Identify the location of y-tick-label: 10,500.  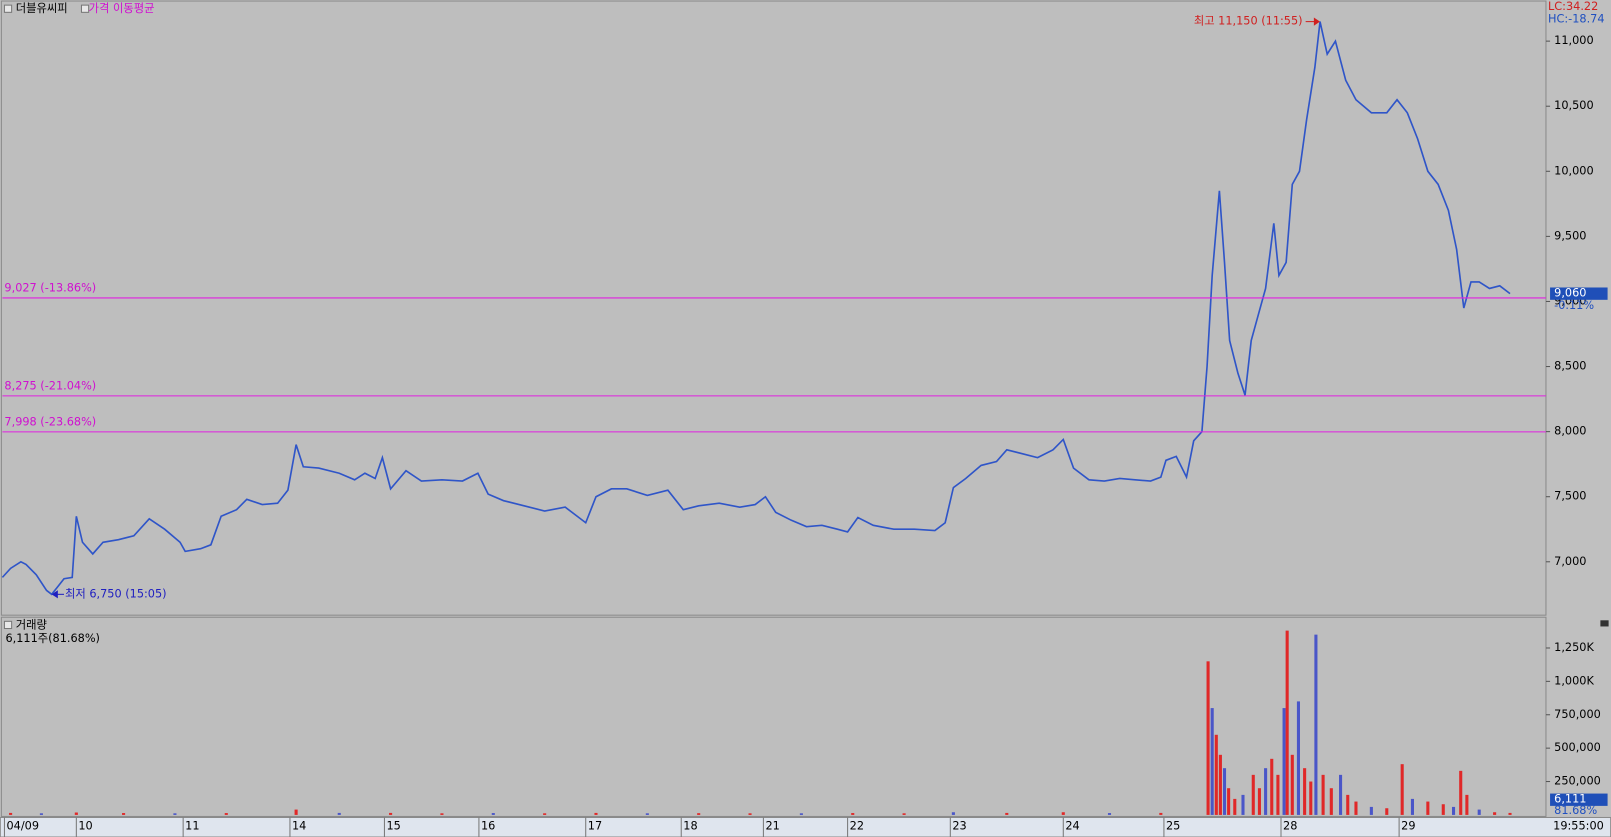
(1573, 105).